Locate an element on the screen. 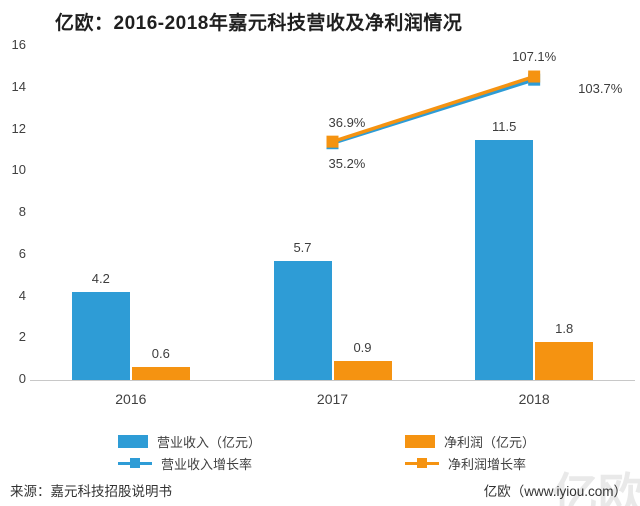  x-axis-category-label: 2017 is located at coordinates (332, 399).